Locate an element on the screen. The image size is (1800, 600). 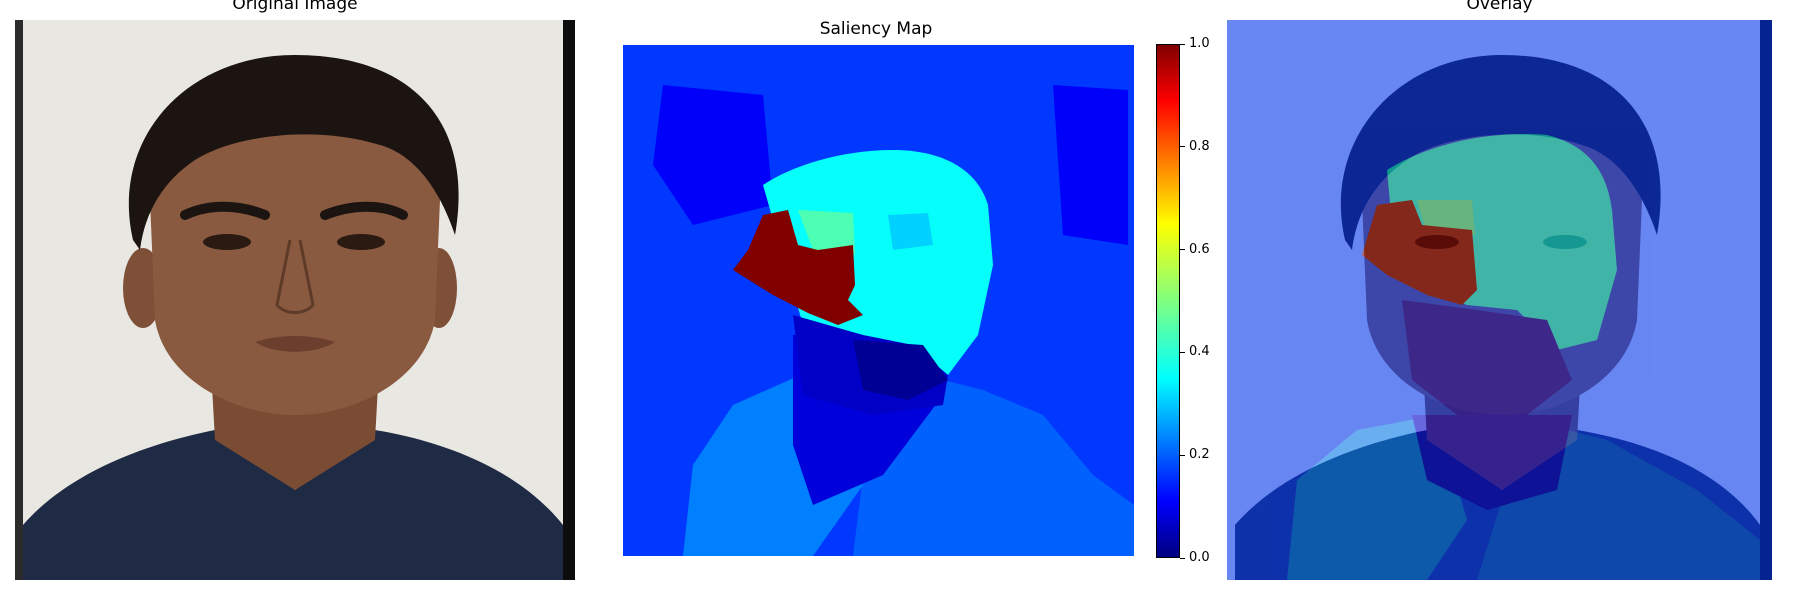
colorbar-tick-label: 0.8 is located at coordinates (1199, 146).